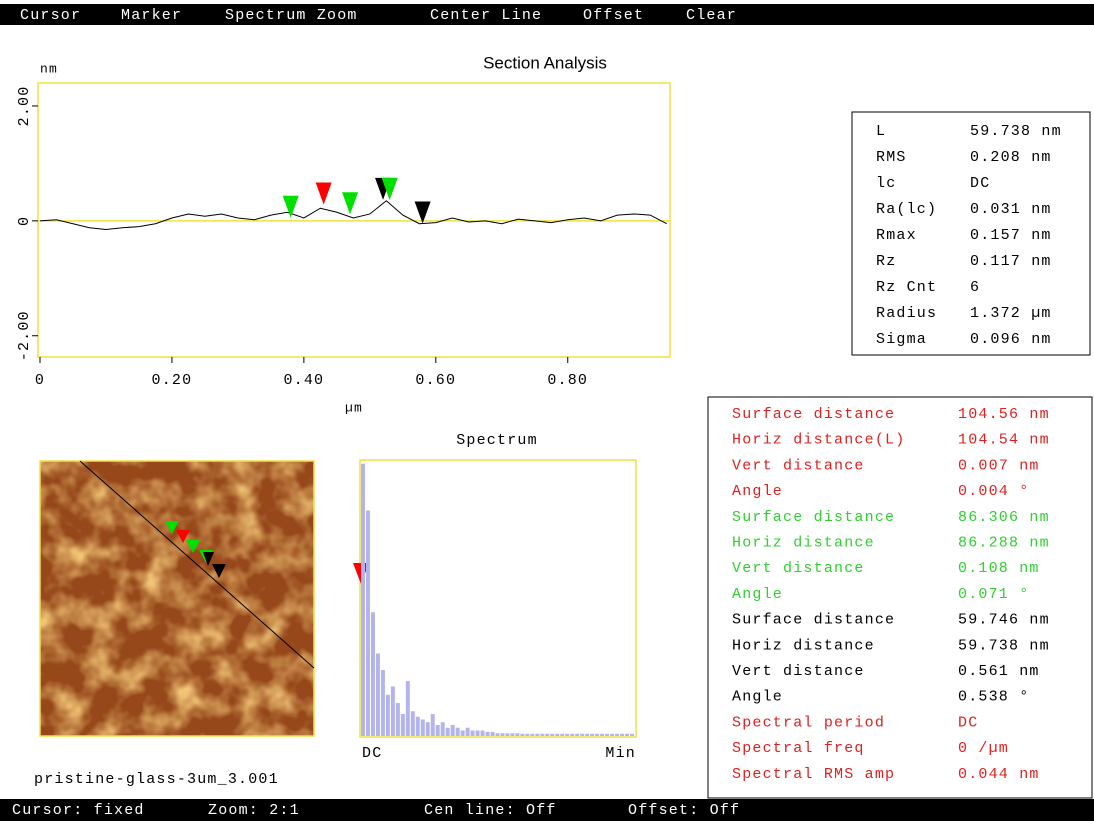 The image size is (1094, 821). I want to click on x-tick-label: 0.60, so click(435, 380).